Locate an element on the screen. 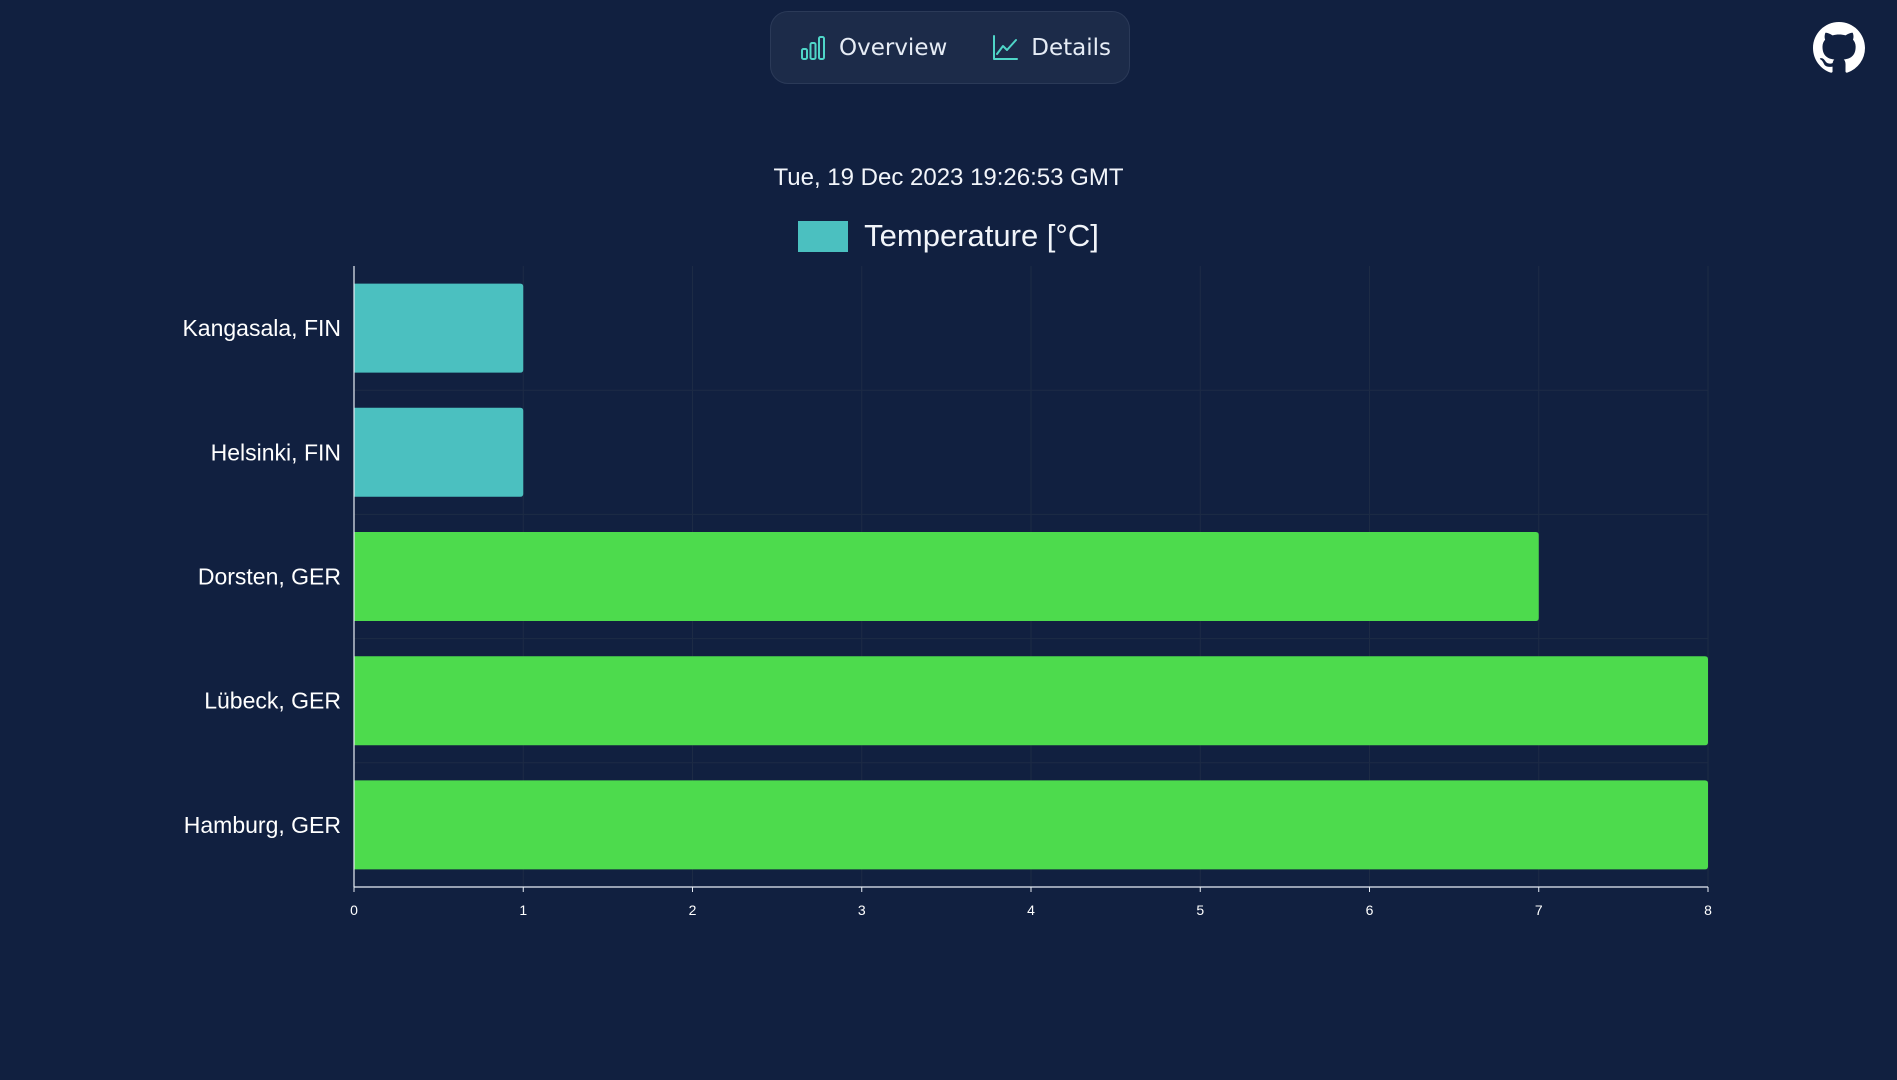 The height and width of the screenshot is (1080, 1897). x-tick-label: 7 is located at coordinates (1539, 910).